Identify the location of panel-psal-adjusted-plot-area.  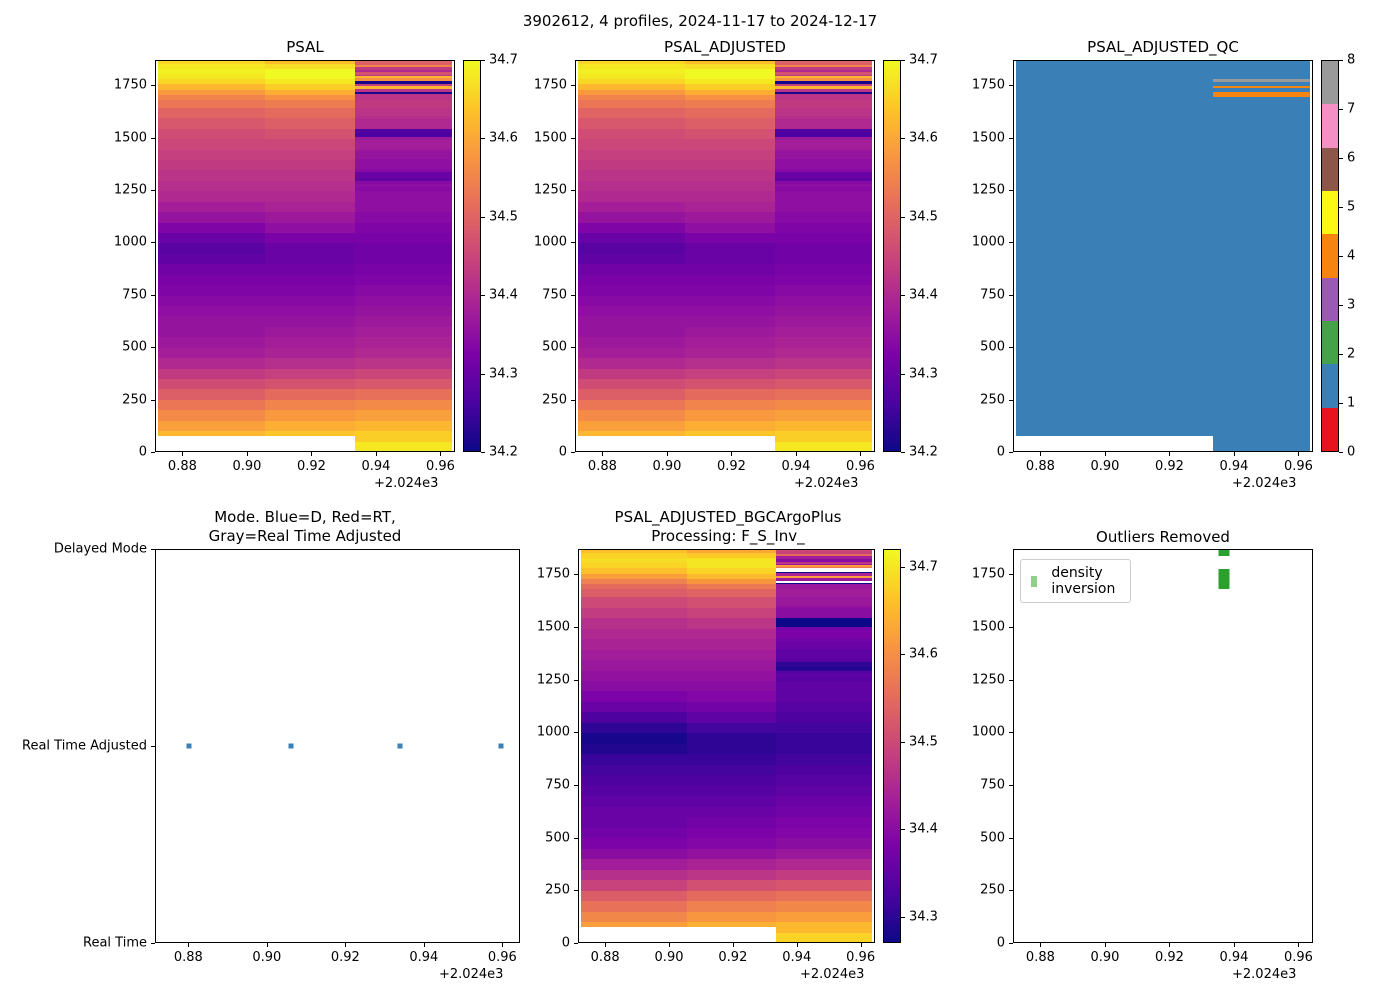
(725, 256).